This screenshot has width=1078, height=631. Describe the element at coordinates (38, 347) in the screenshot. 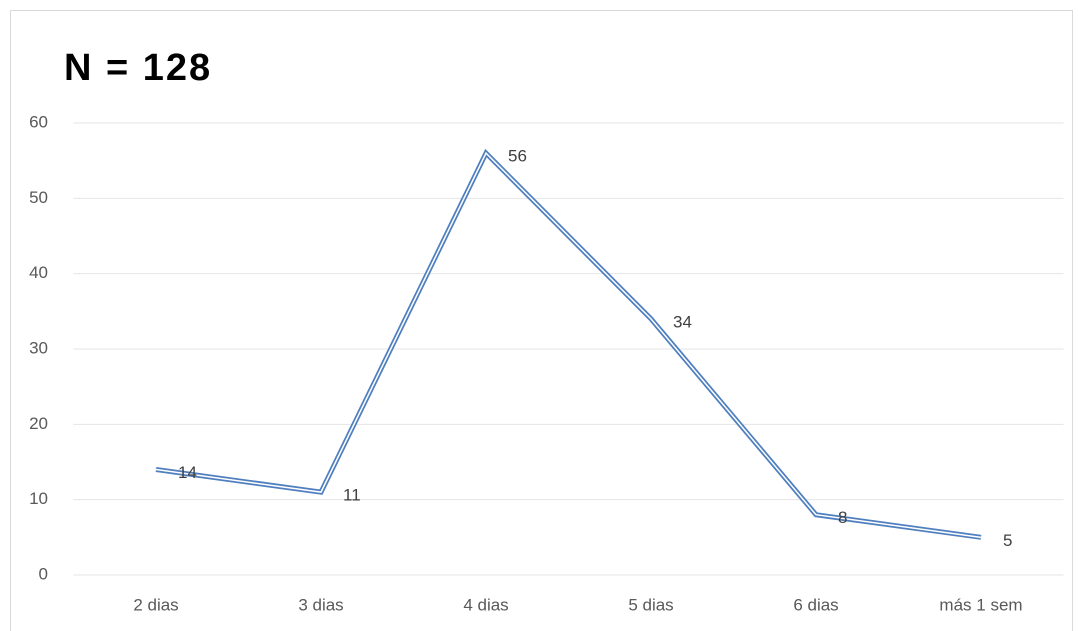

I see `y-tick-label: 30` at that location.